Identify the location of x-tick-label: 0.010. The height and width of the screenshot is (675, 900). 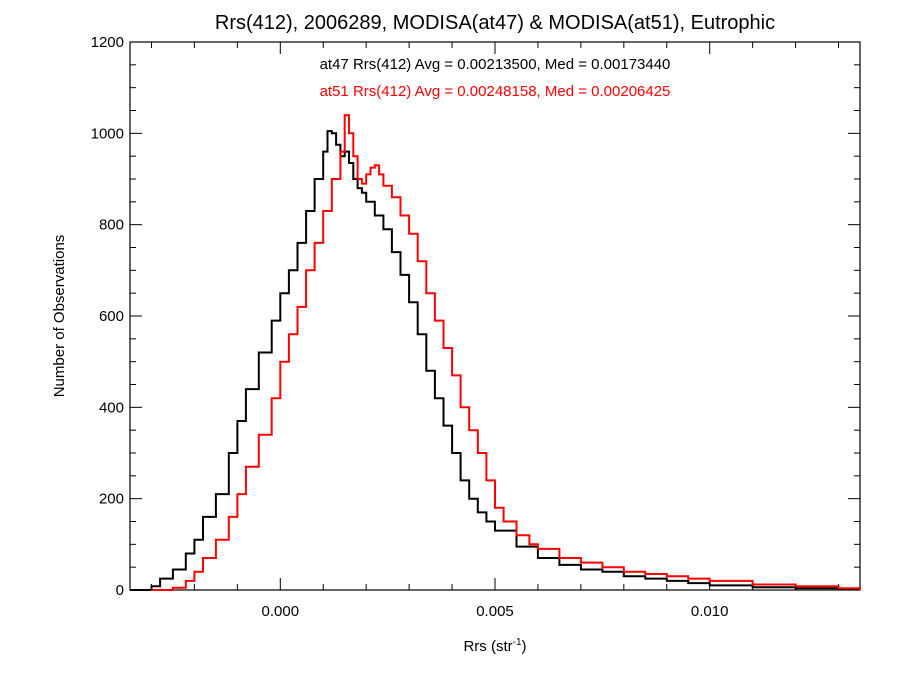
(710, 611).